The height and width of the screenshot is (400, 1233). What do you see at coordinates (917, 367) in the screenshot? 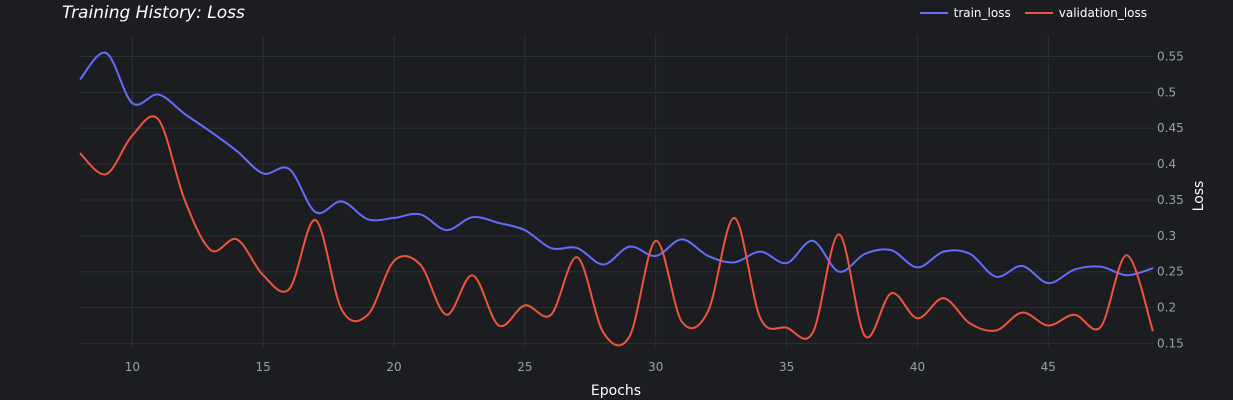
I see `x-tick-label: 40` at bounding box center [917, 367].